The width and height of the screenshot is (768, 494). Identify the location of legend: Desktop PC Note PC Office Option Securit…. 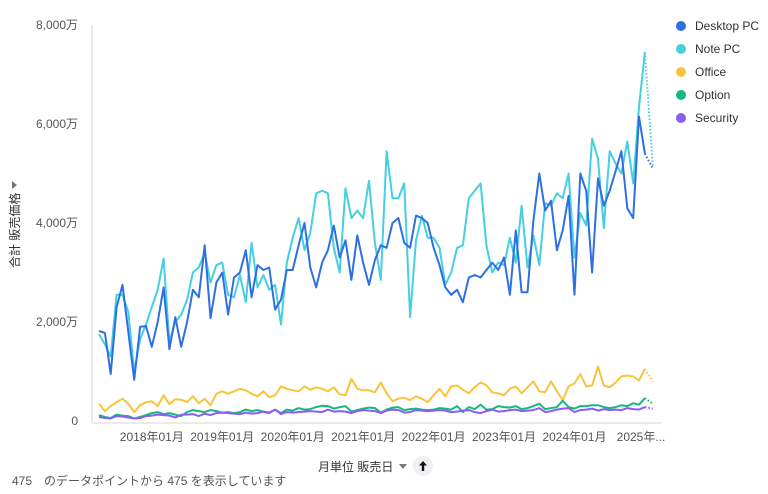
(717, 71).